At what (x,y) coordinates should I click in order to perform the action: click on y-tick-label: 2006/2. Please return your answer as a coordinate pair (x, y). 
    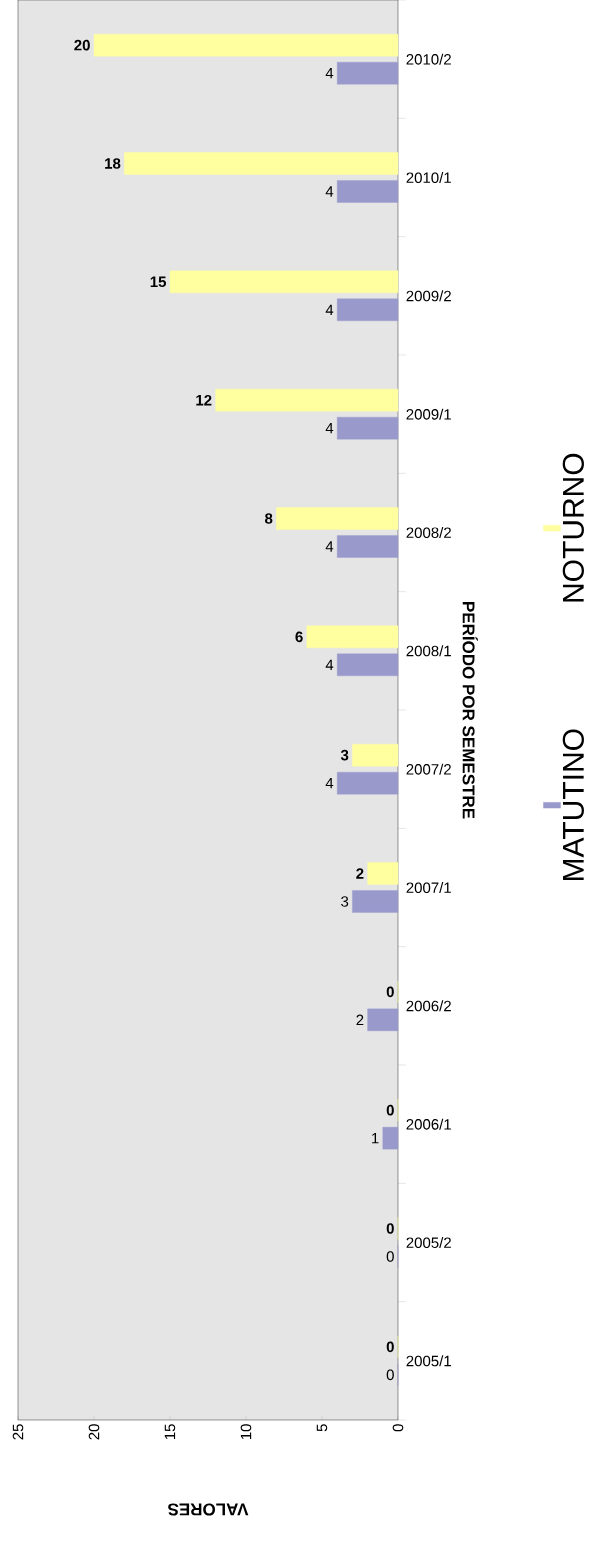
    Looking at the image, I should click on (428, 1006).